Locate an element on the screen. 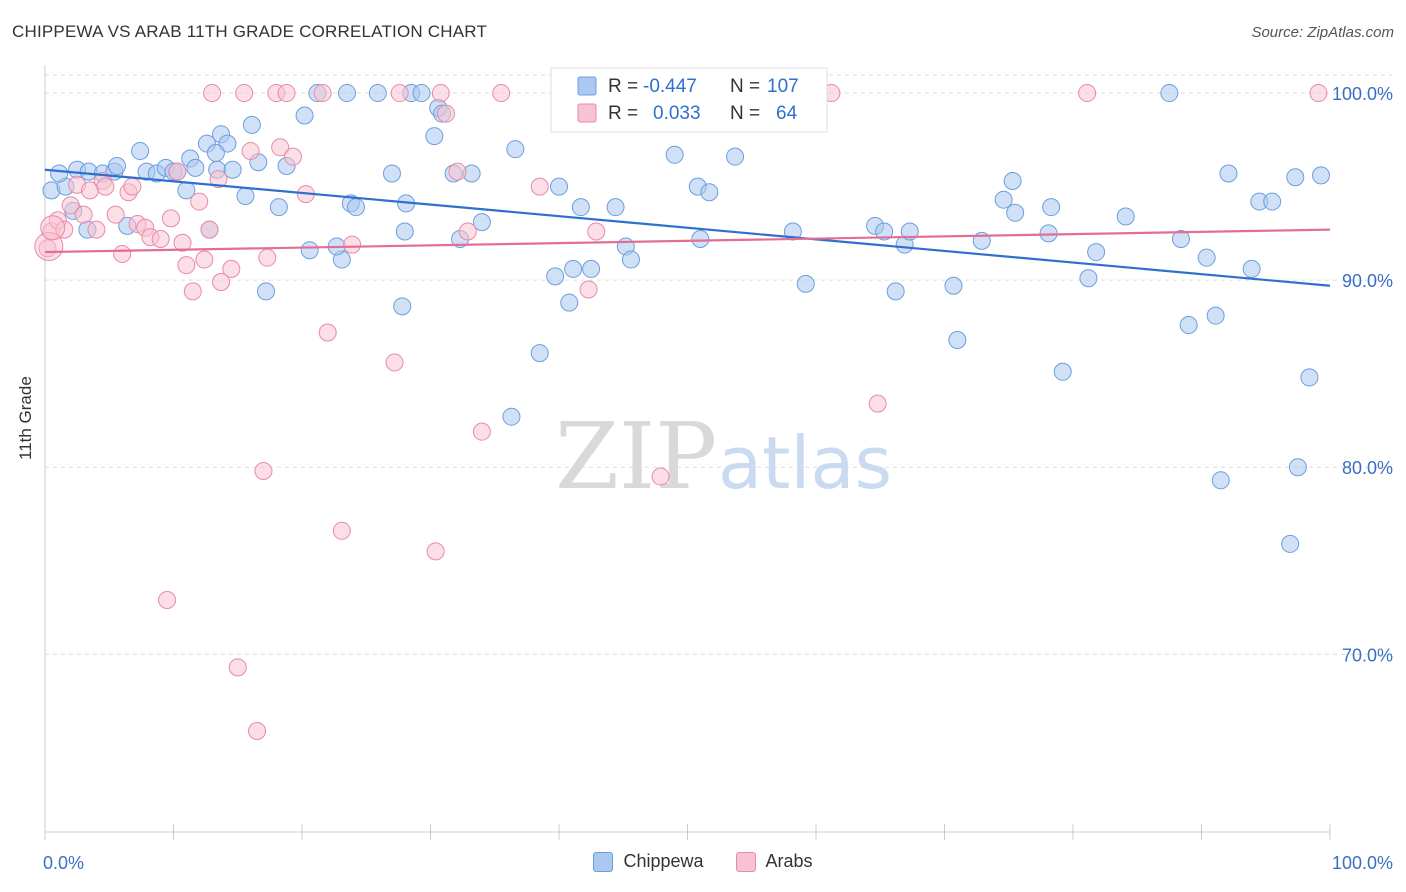 The image size is (1406, 892). y-tick-label-3: 100.0% is located at coordinates (1362, 94).